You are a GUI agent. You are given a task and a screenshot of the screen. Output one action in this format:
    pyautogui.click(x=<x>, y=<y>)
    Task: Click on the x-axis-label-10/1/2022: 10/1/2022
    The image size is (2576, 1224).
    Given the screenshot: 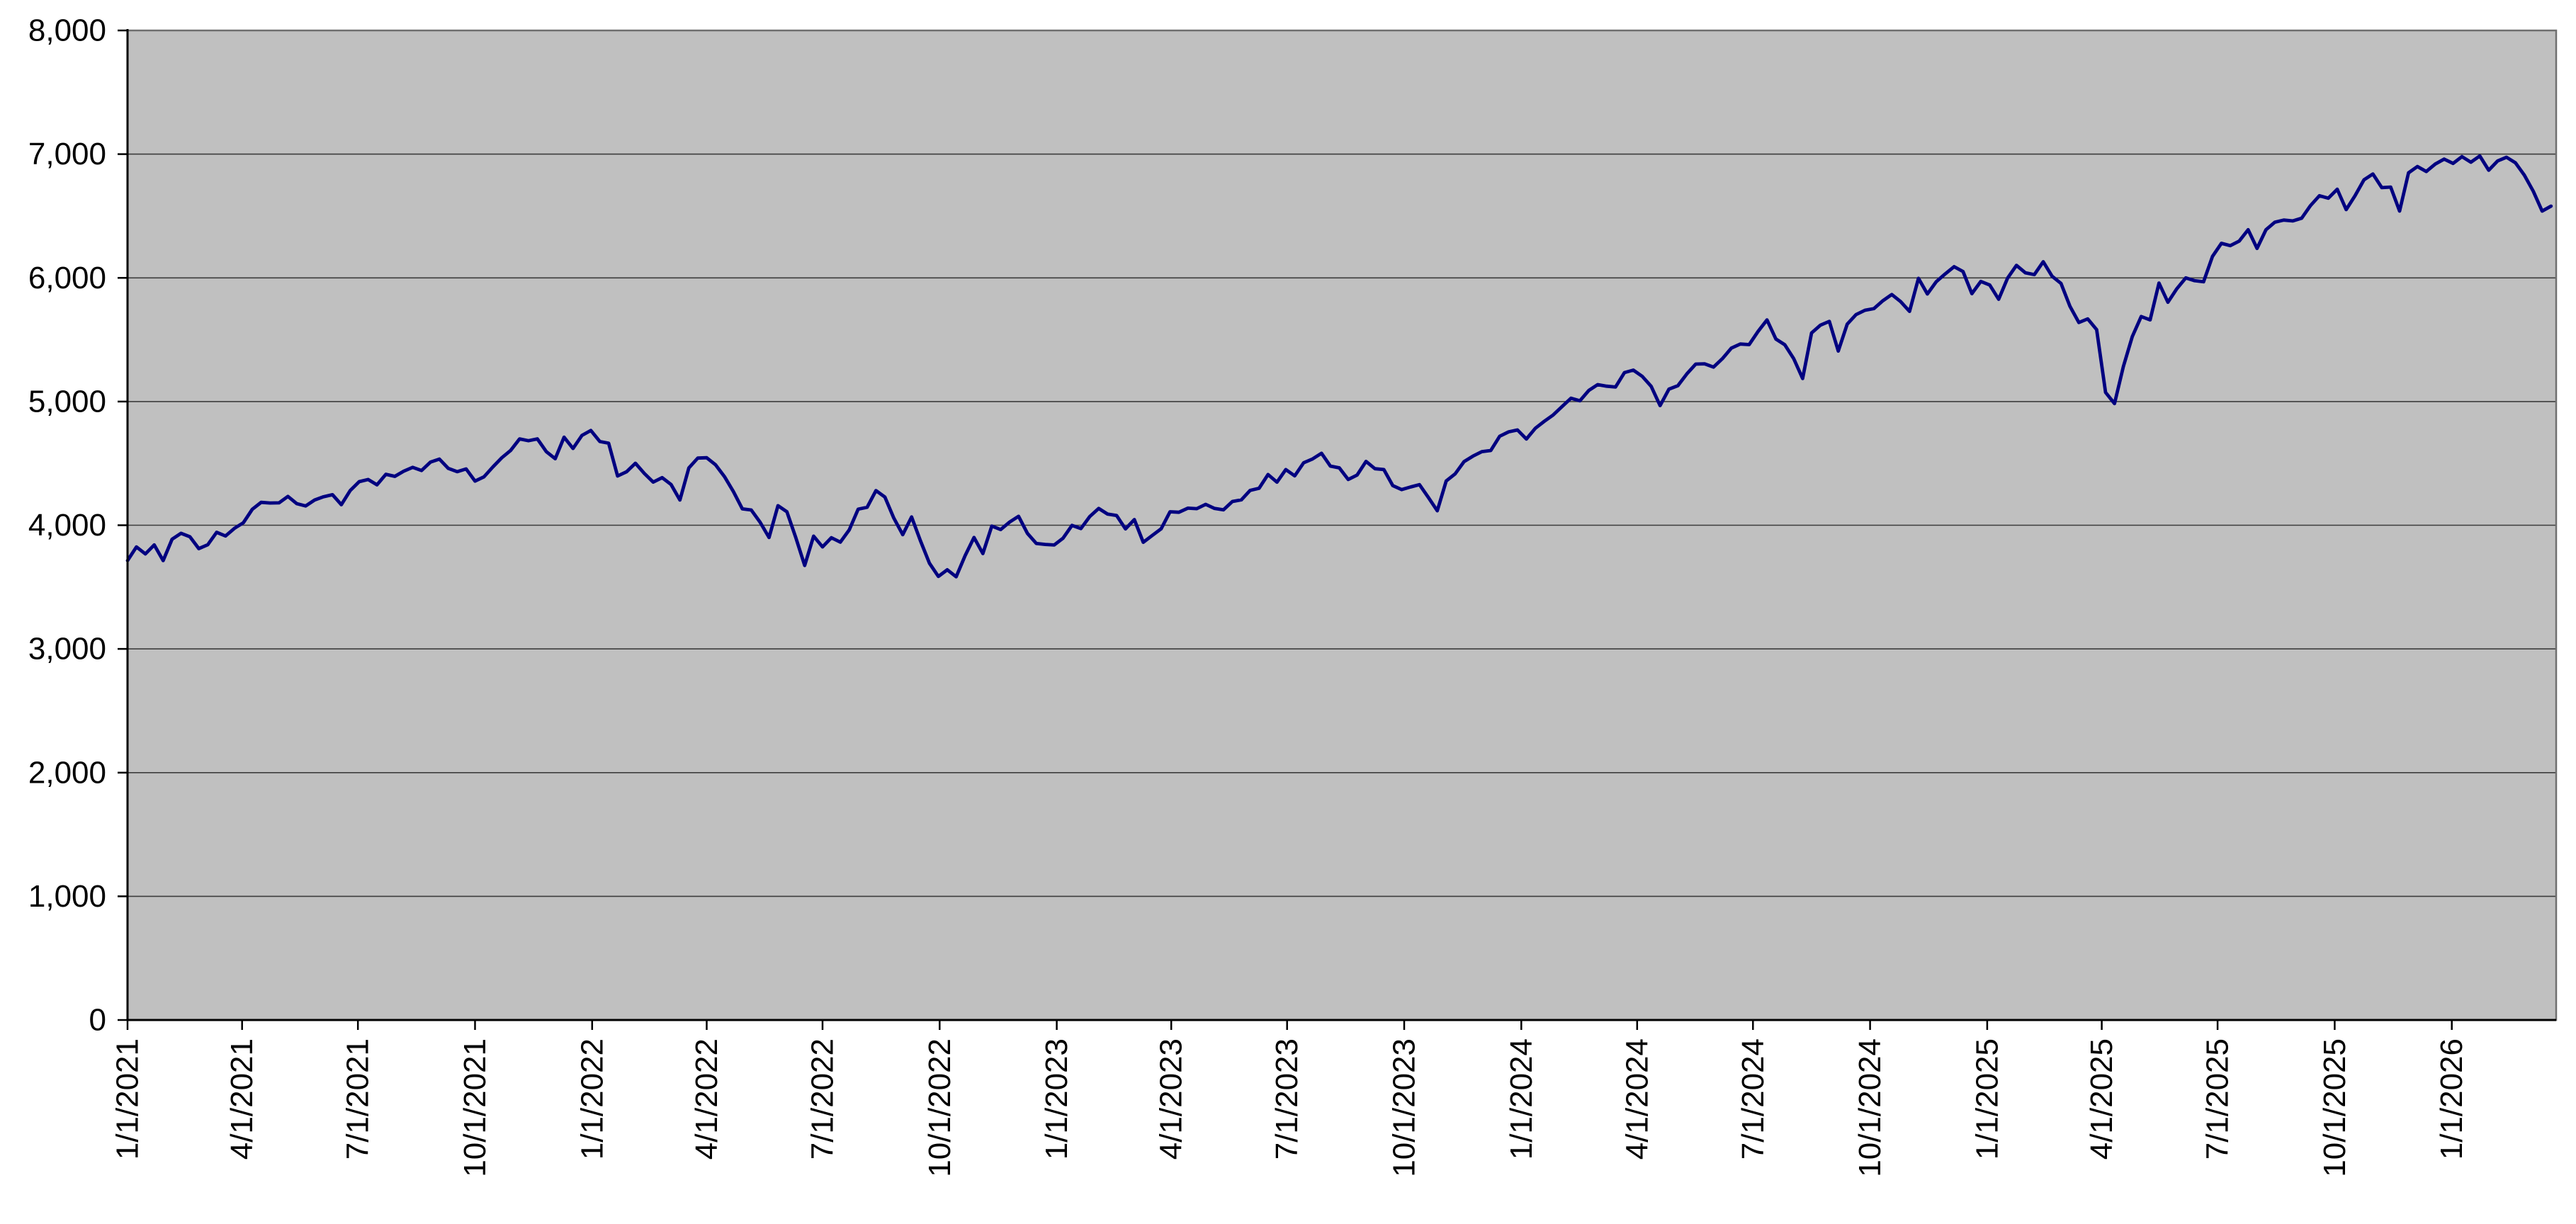 What is the action you would take?
    pyautogui.click(x=939, y=1108)
    